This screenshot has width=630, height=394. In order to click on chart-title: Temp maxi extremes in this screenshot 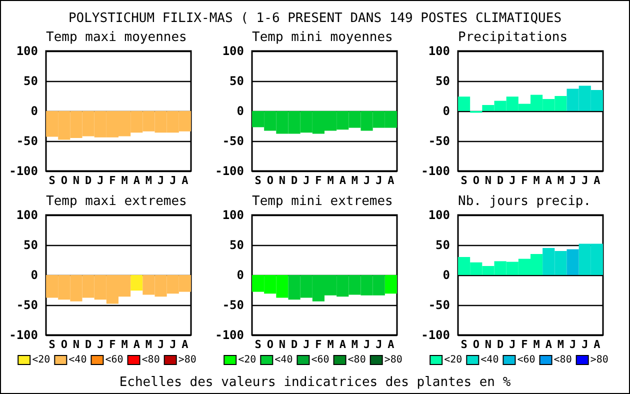, I will do `click(116, 201)`.